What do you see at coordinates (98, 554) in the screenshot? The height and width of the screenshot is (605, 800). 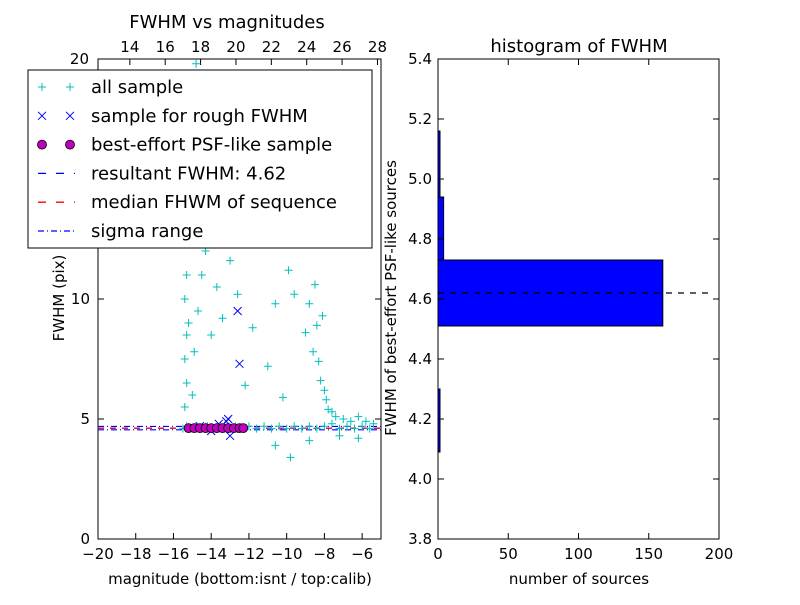 I see `x-tick-label: −20` at bounding box center [98, 554].